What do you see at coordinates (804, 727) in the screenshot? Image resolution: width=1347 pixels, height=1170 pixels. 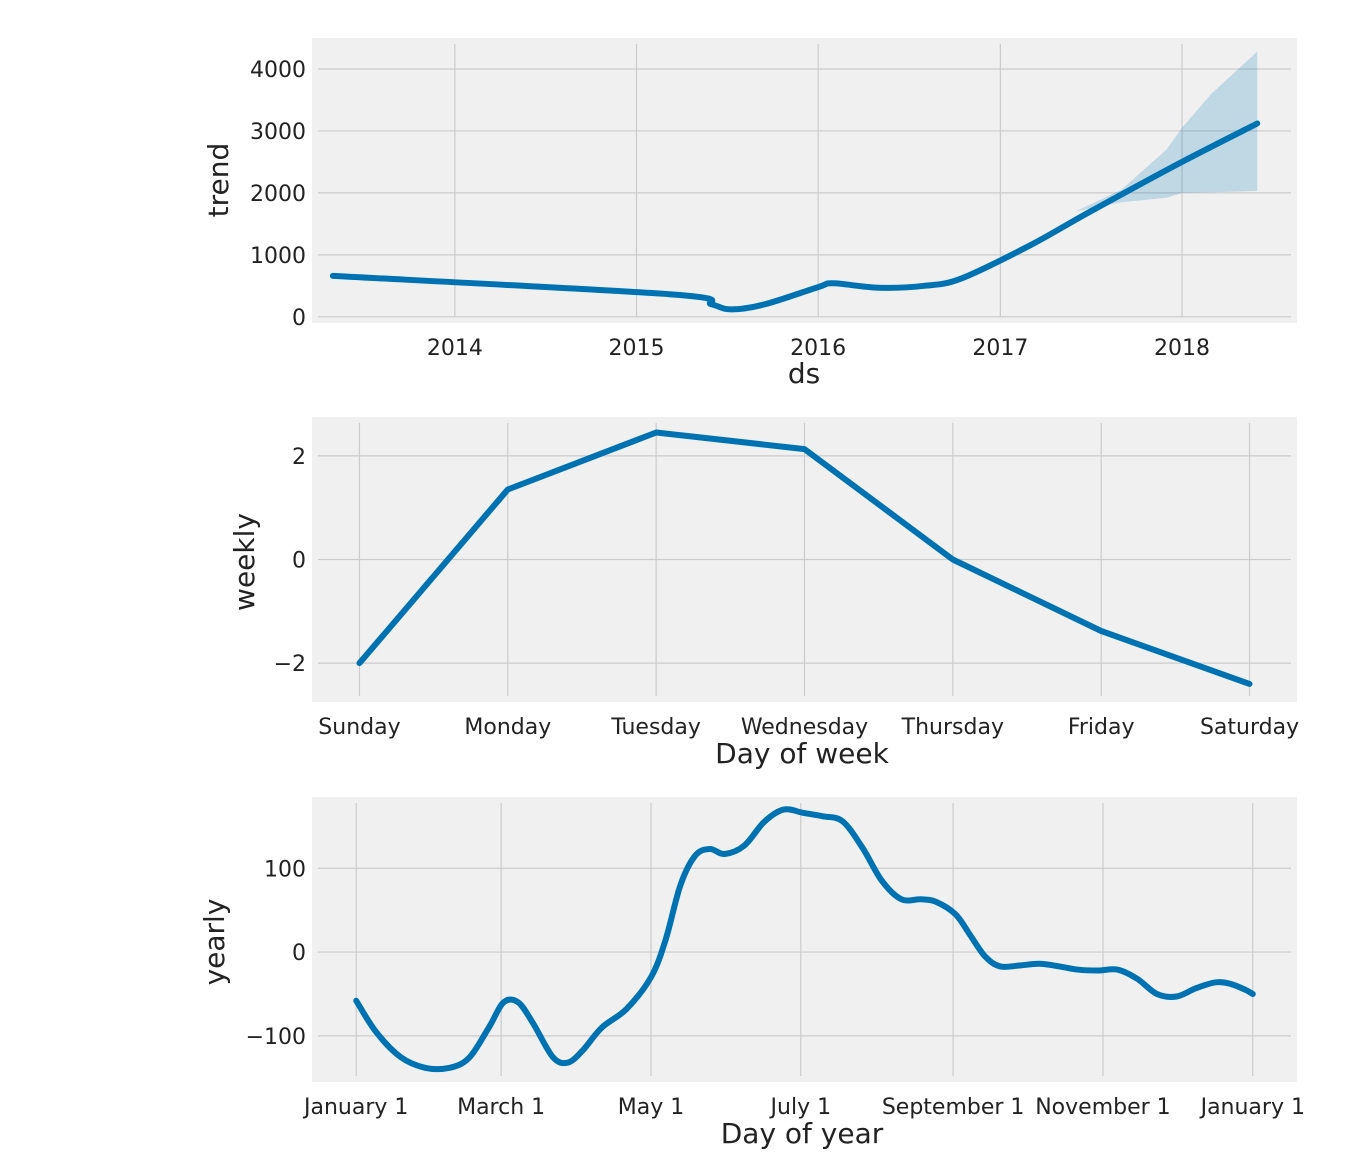 I see `weekly-x-tick-label: Wednesday` at bounding box center [804, 727].